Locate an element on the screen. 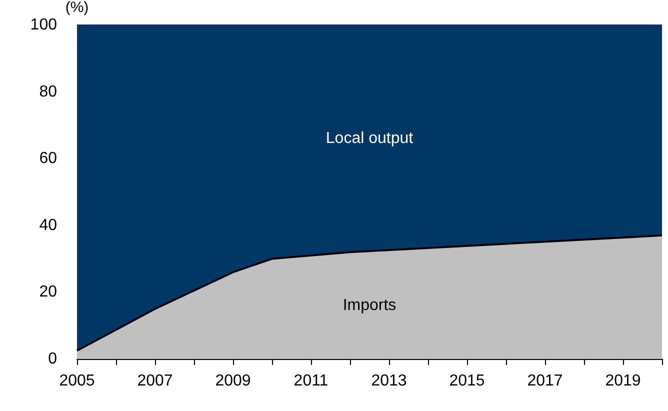 This screenshot has height=411, width=668. y-tick-label: 80 is located at coordinates (48, 91).